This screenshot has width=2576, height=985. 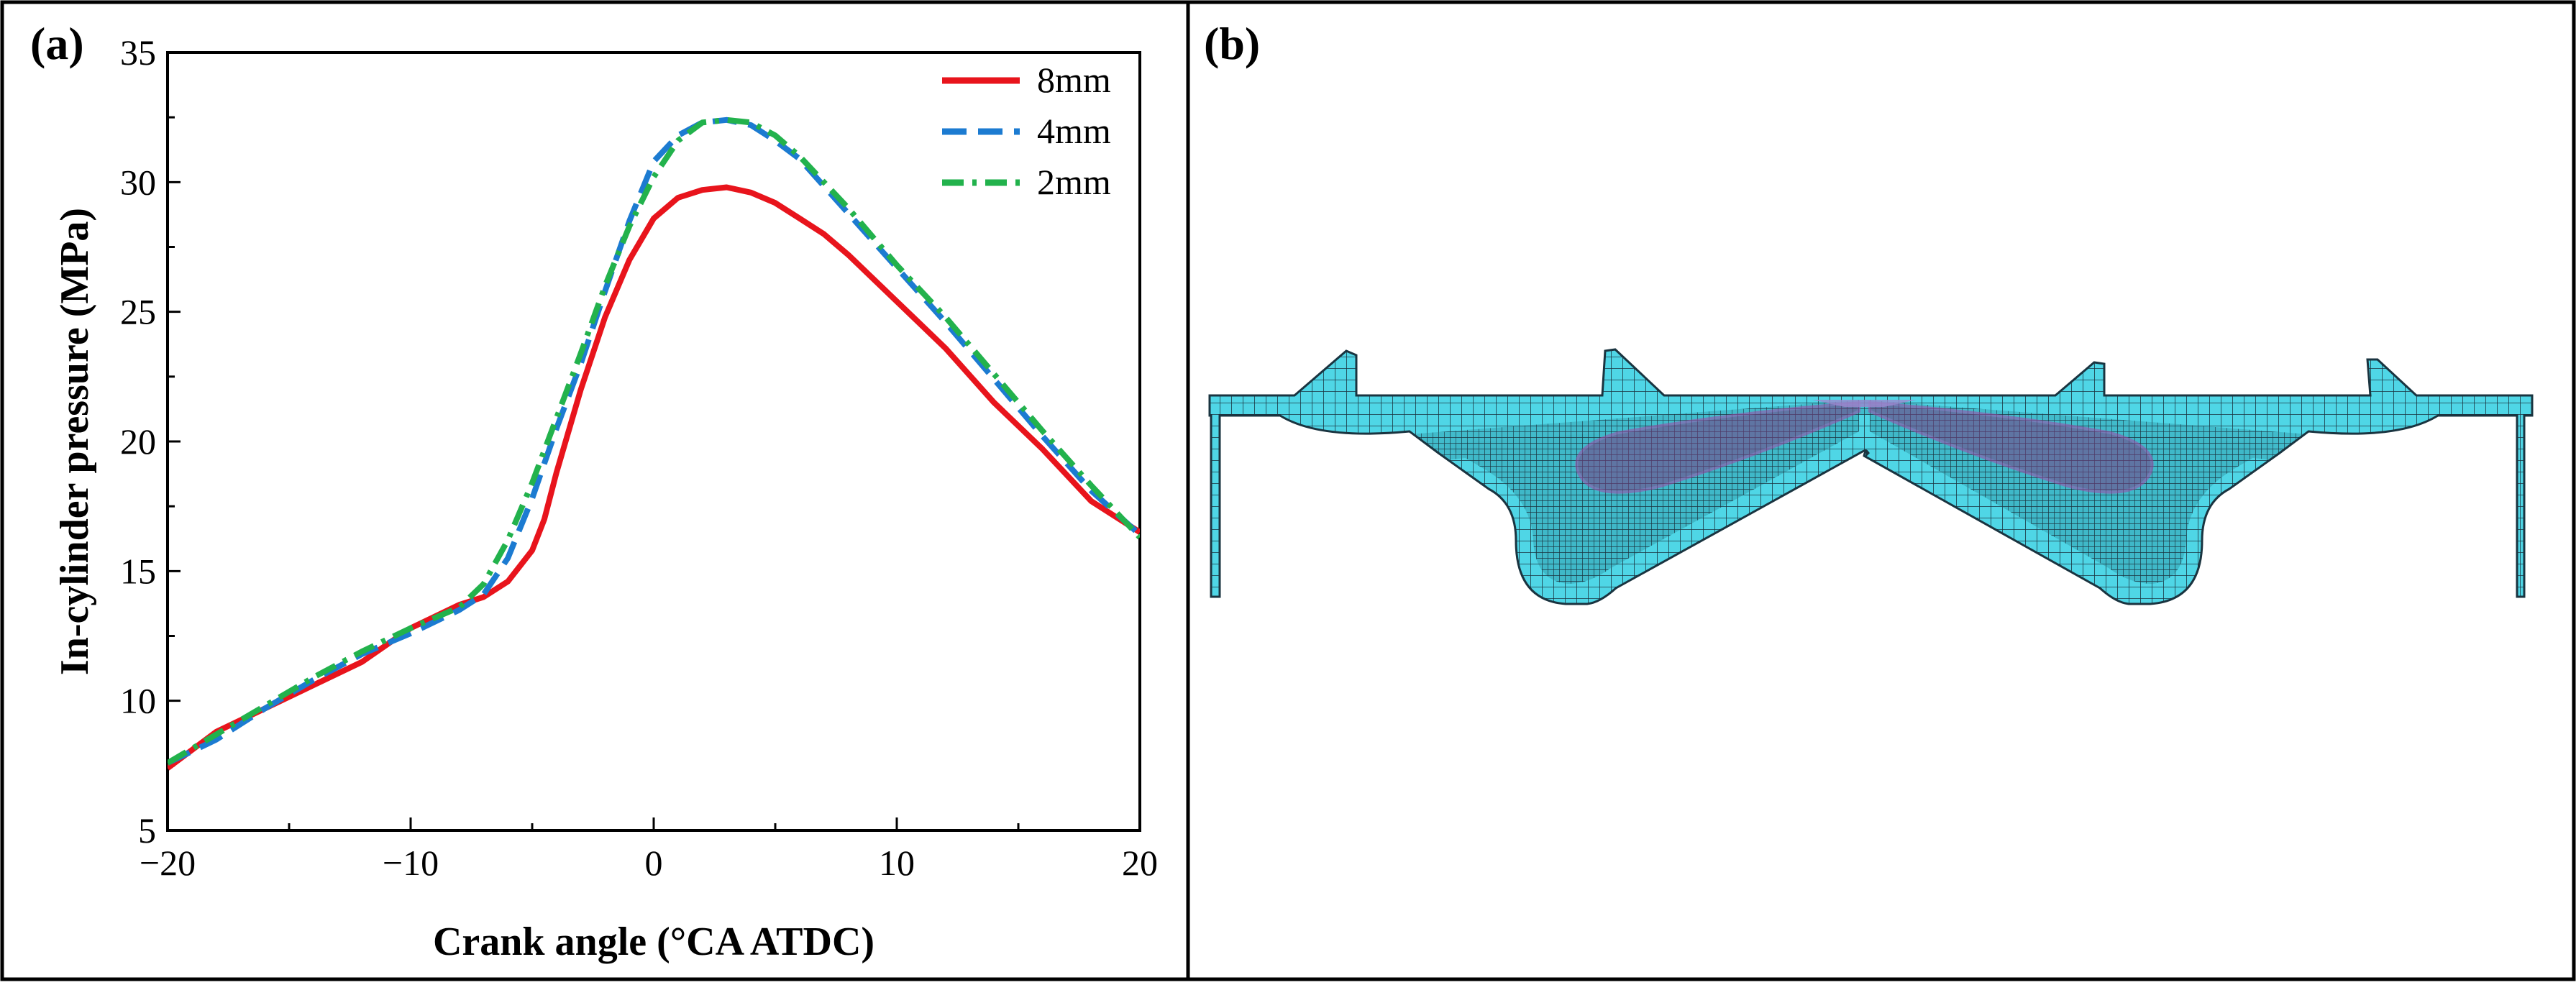 What do you see at coordinates (138, 441) in the screenshot?
I see `y-tick-label: 20` at bounding box center [138, 441].